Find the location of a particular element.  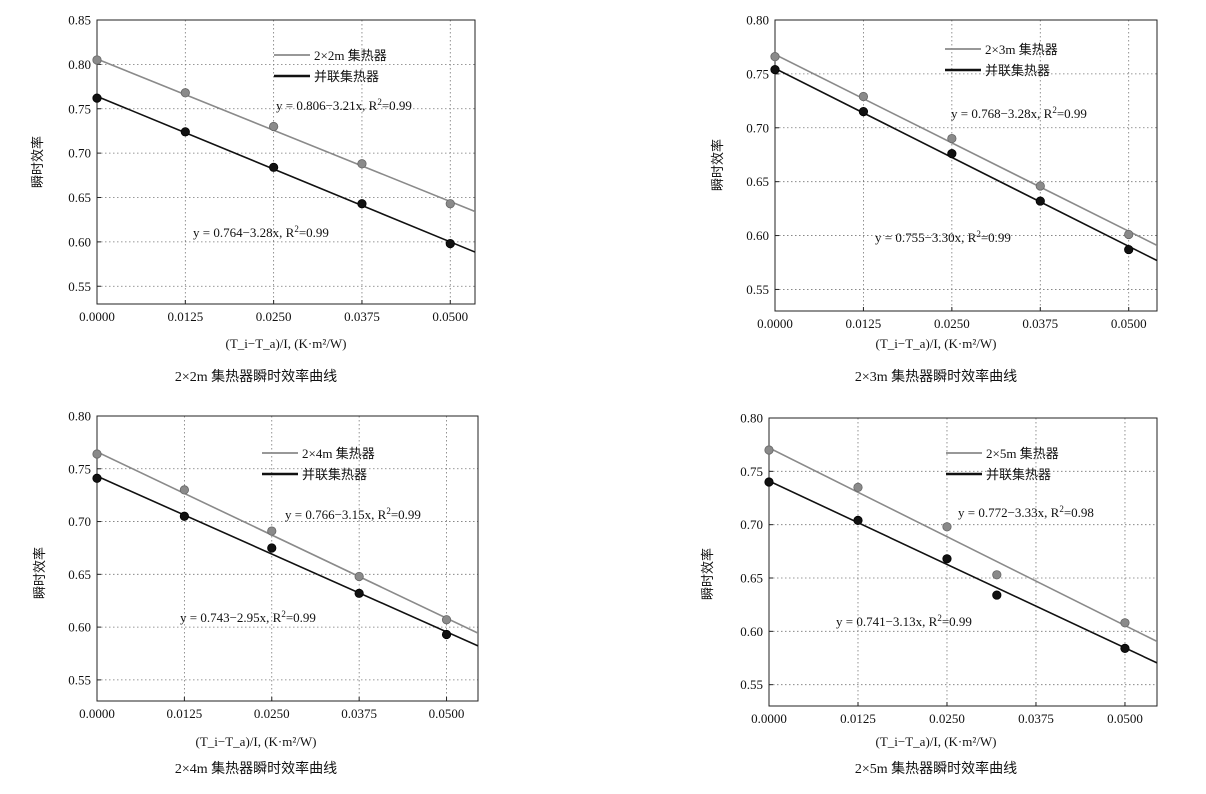

fit-equation-series-2: y = 0.764−3.28x, R2=0.99 is located at coordinates (261, 232).